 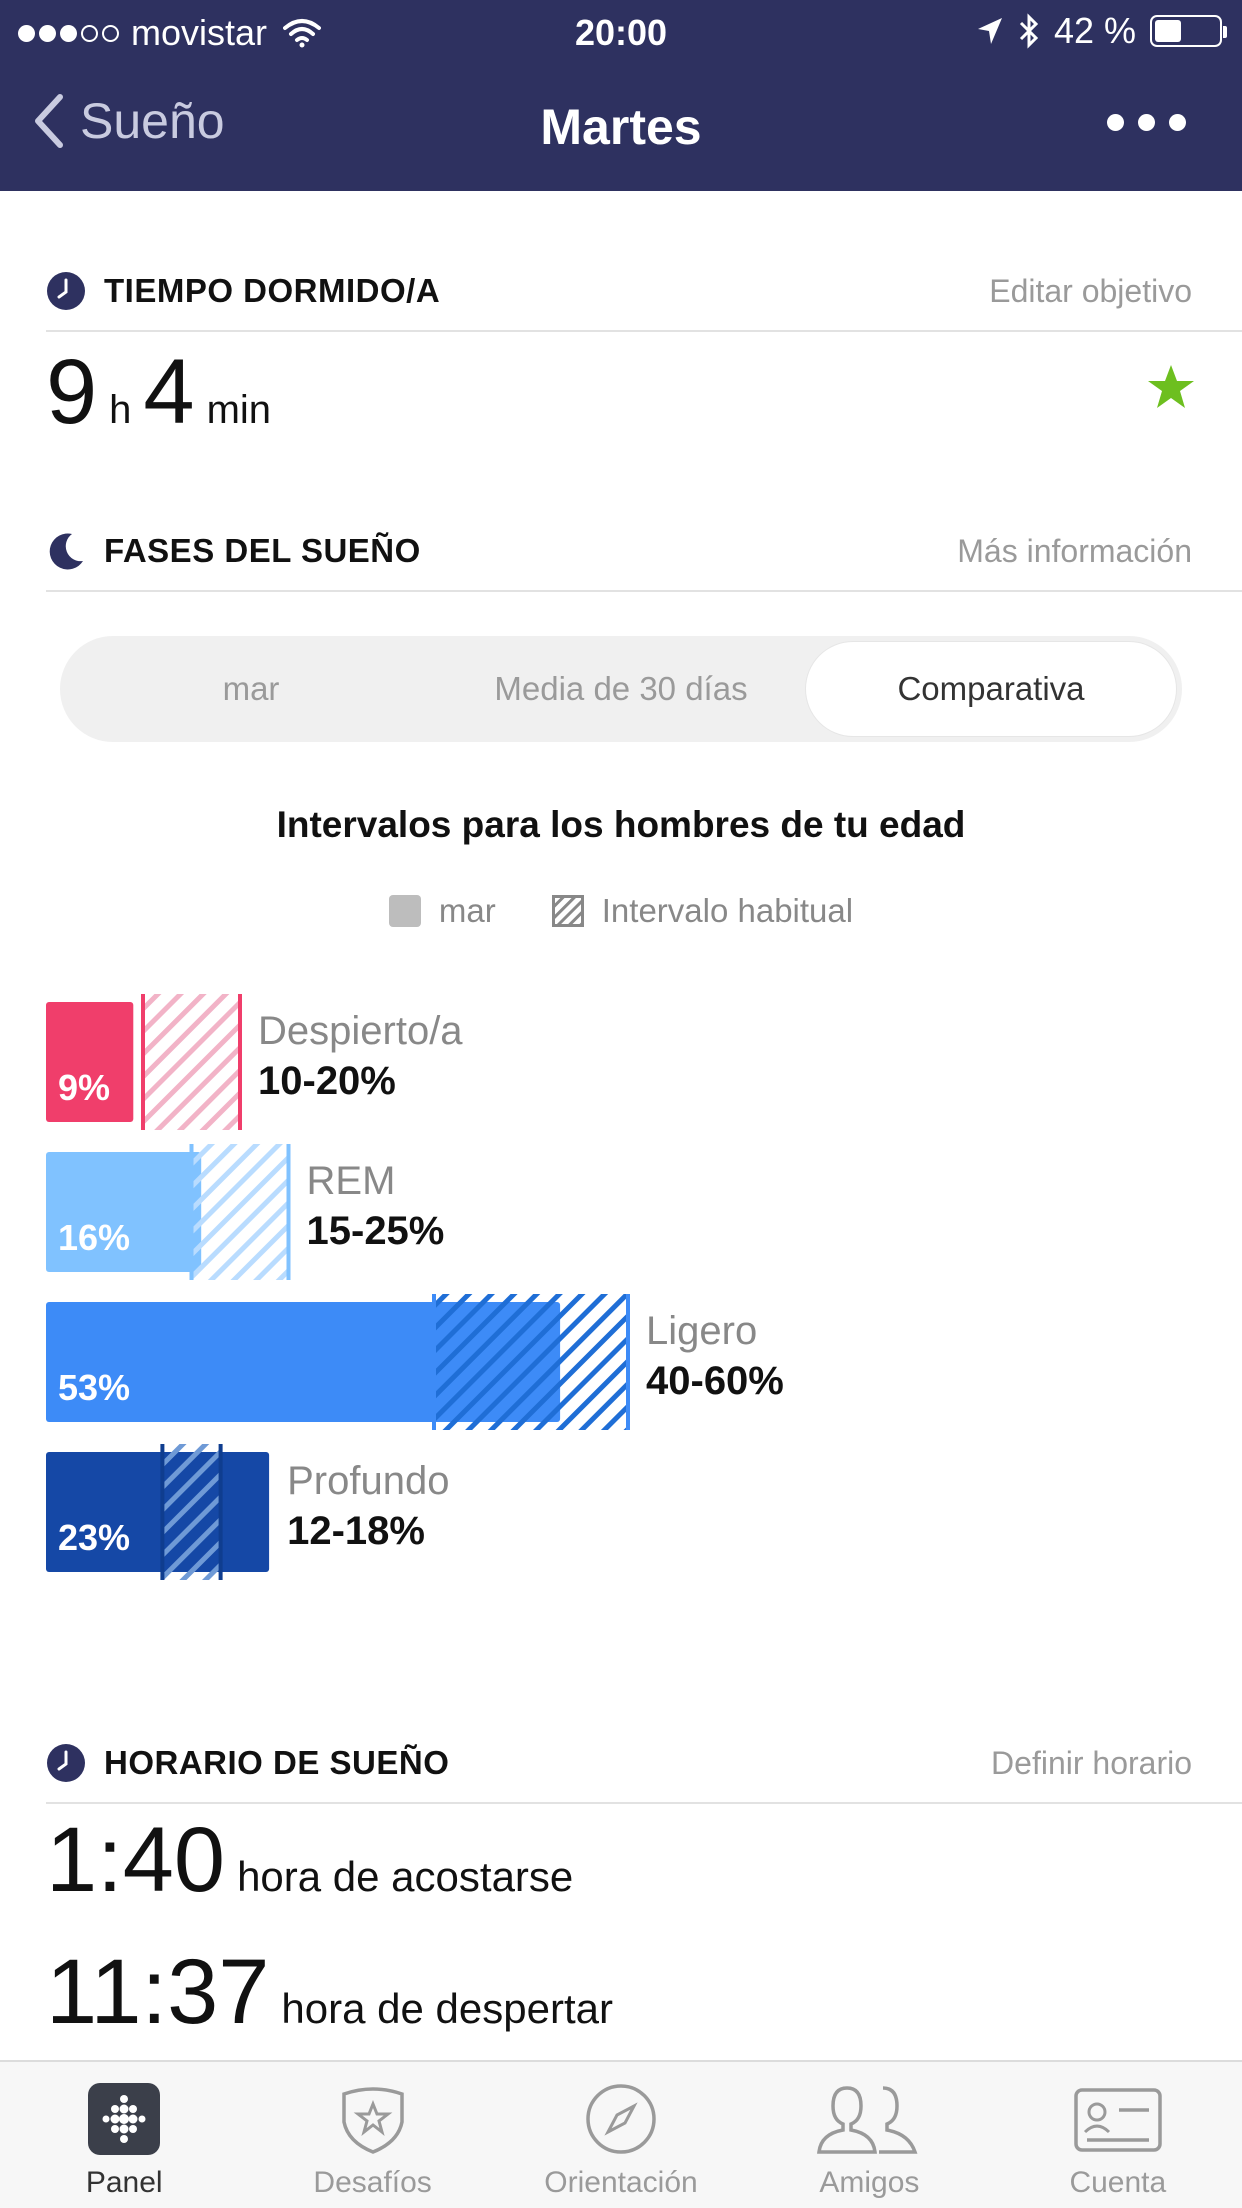 I want to click on battery-fill, so click(x=1168, y=31).